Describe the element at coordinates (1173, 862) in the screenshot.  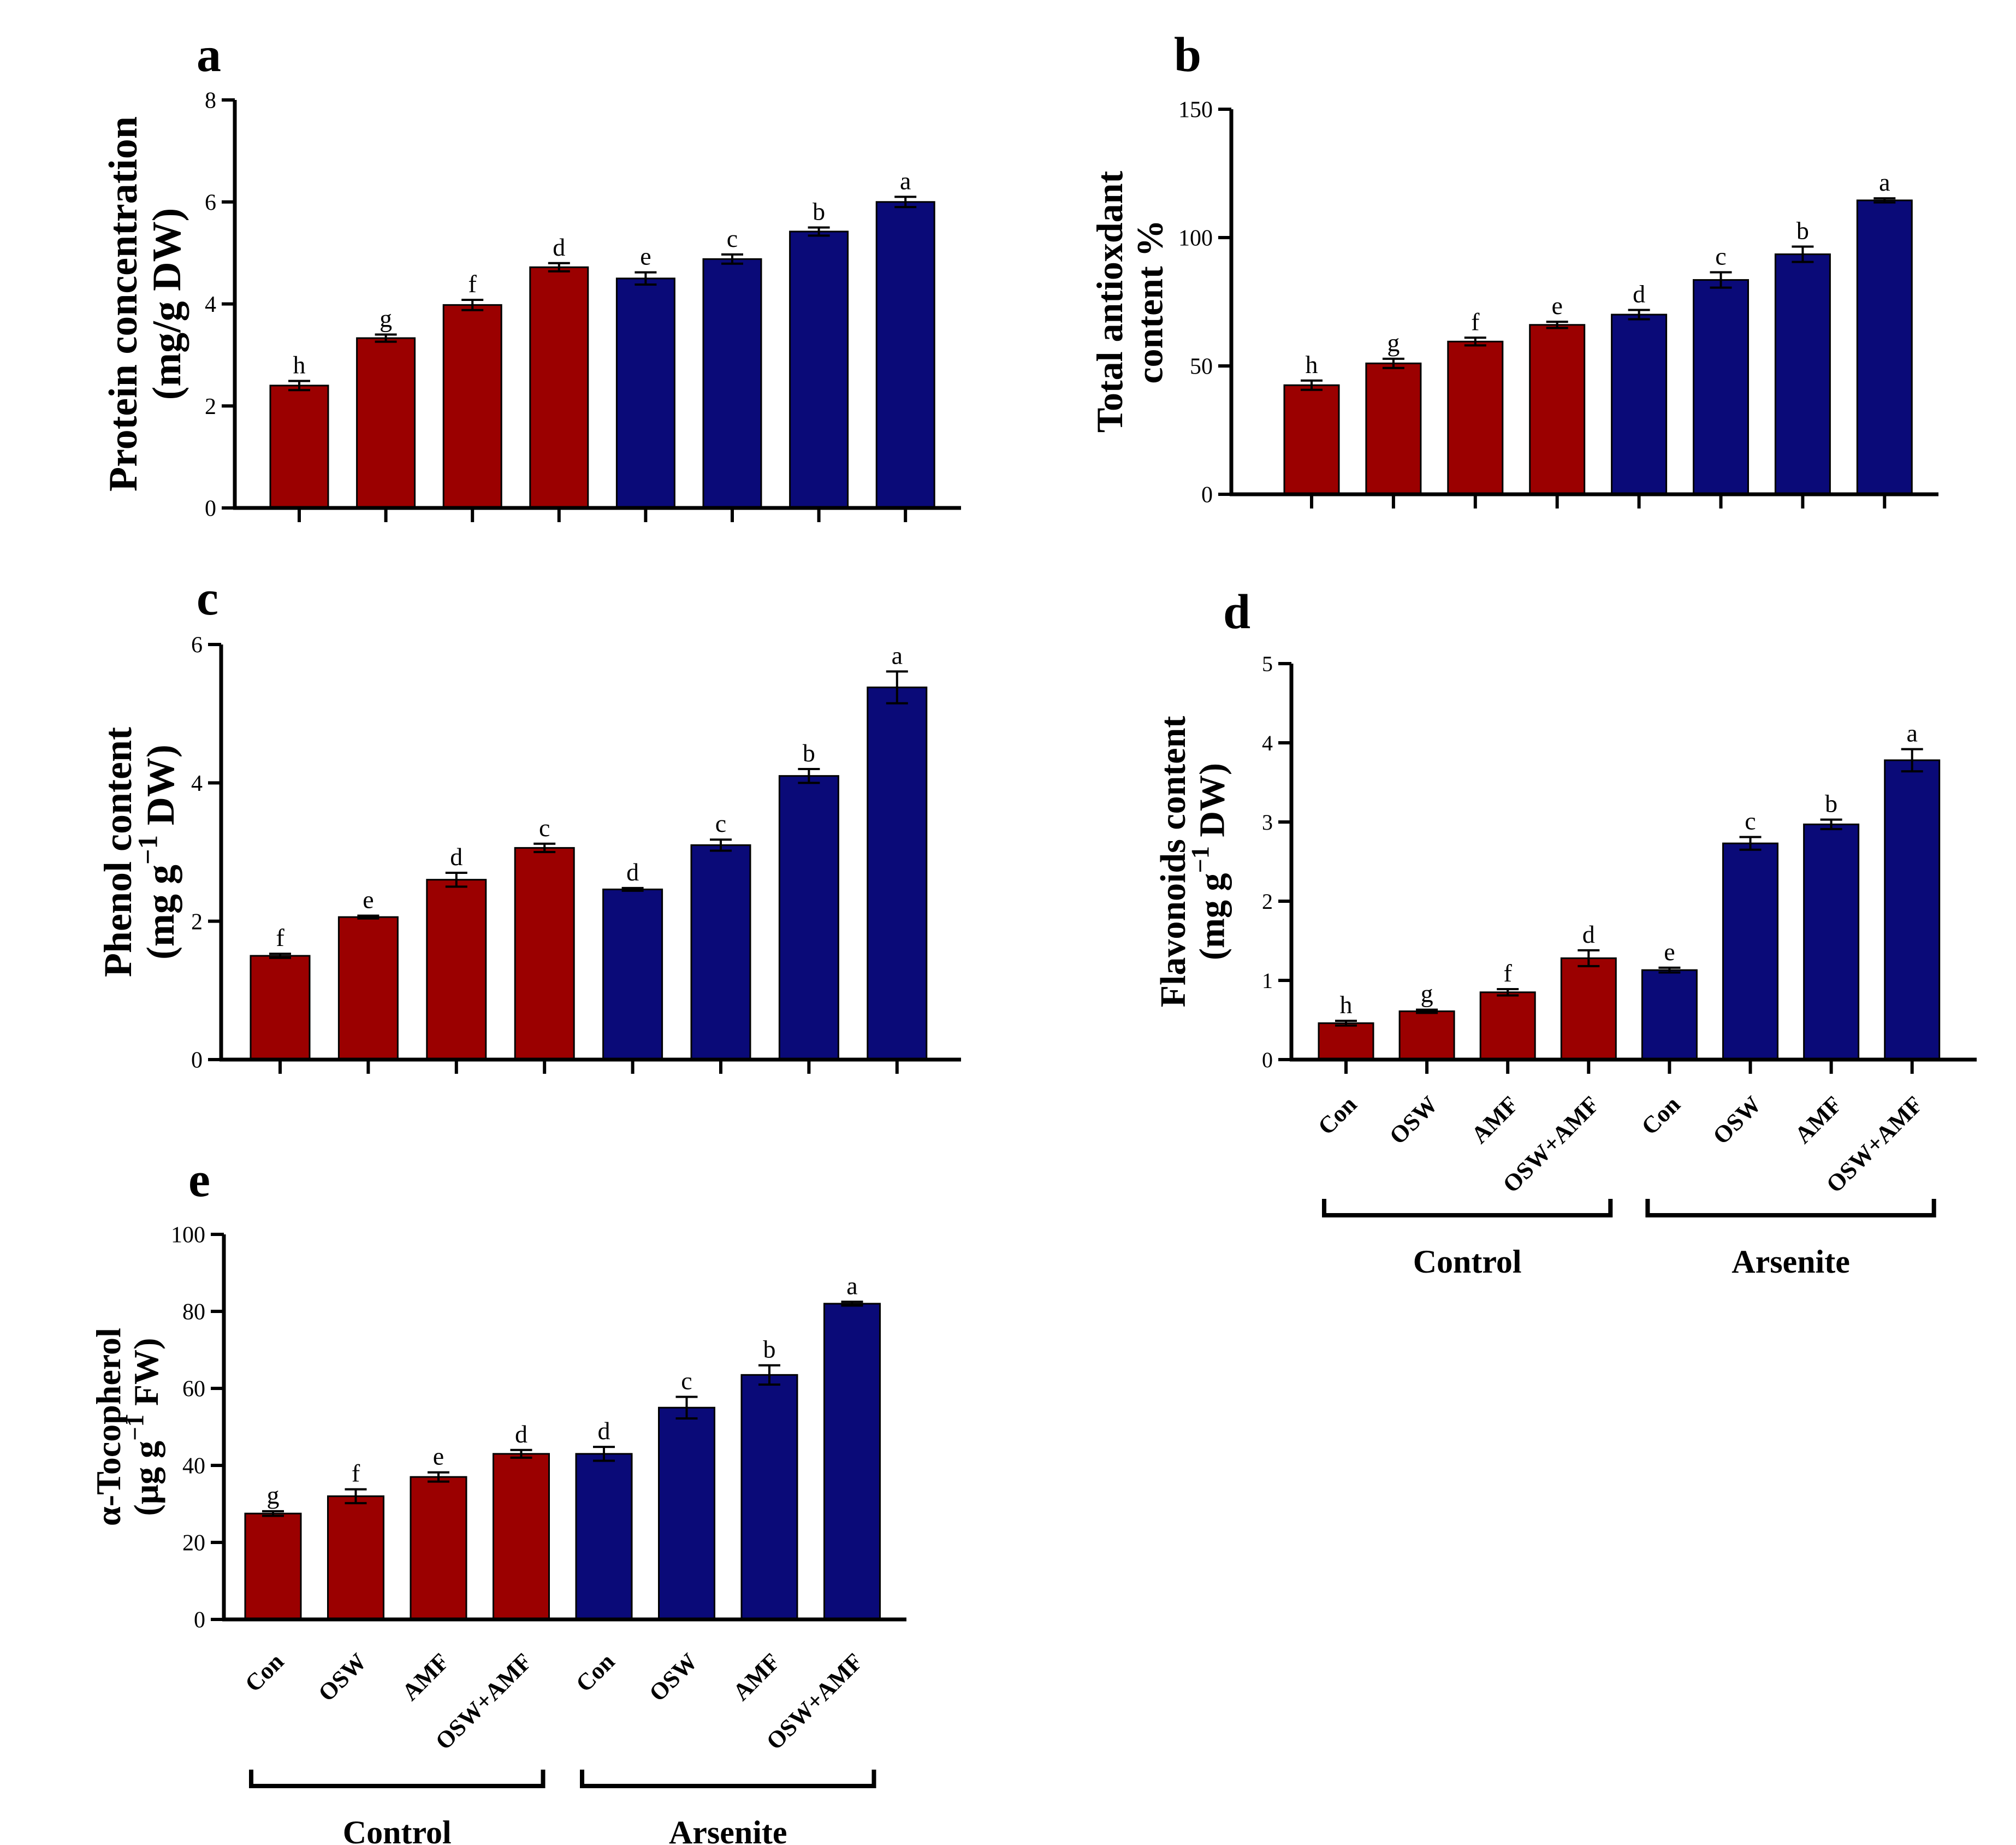
I see `y-axis-label-line1: Flavonoids content` at that location.